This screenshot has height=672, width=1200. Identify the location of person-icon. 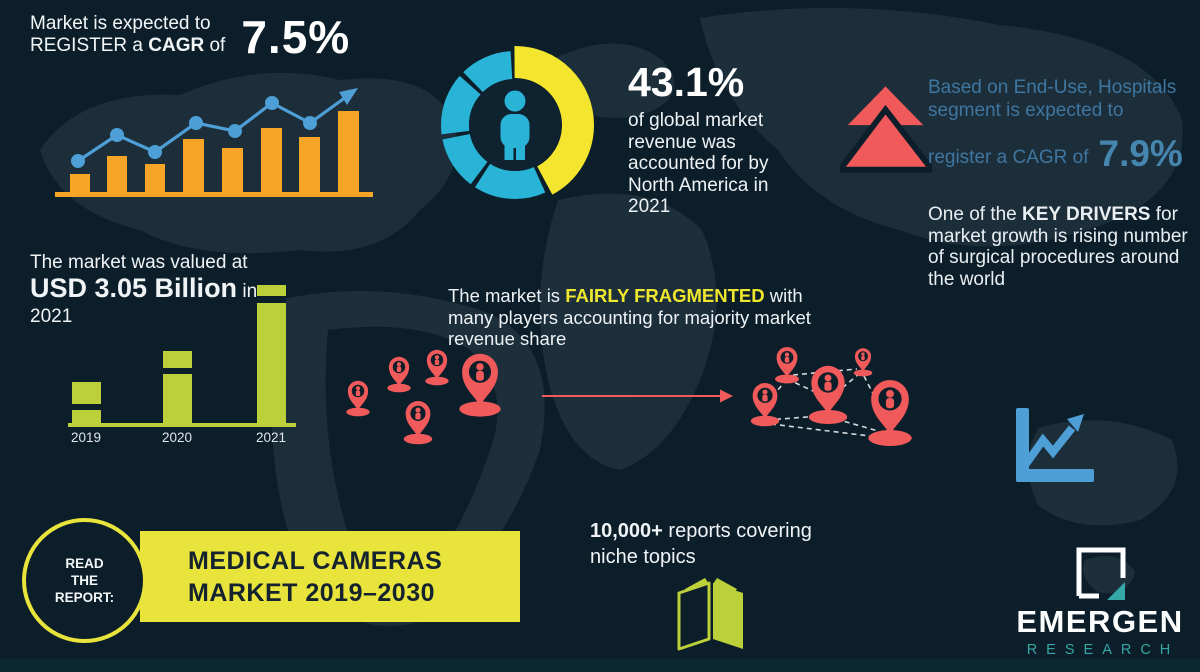
(515, 125).